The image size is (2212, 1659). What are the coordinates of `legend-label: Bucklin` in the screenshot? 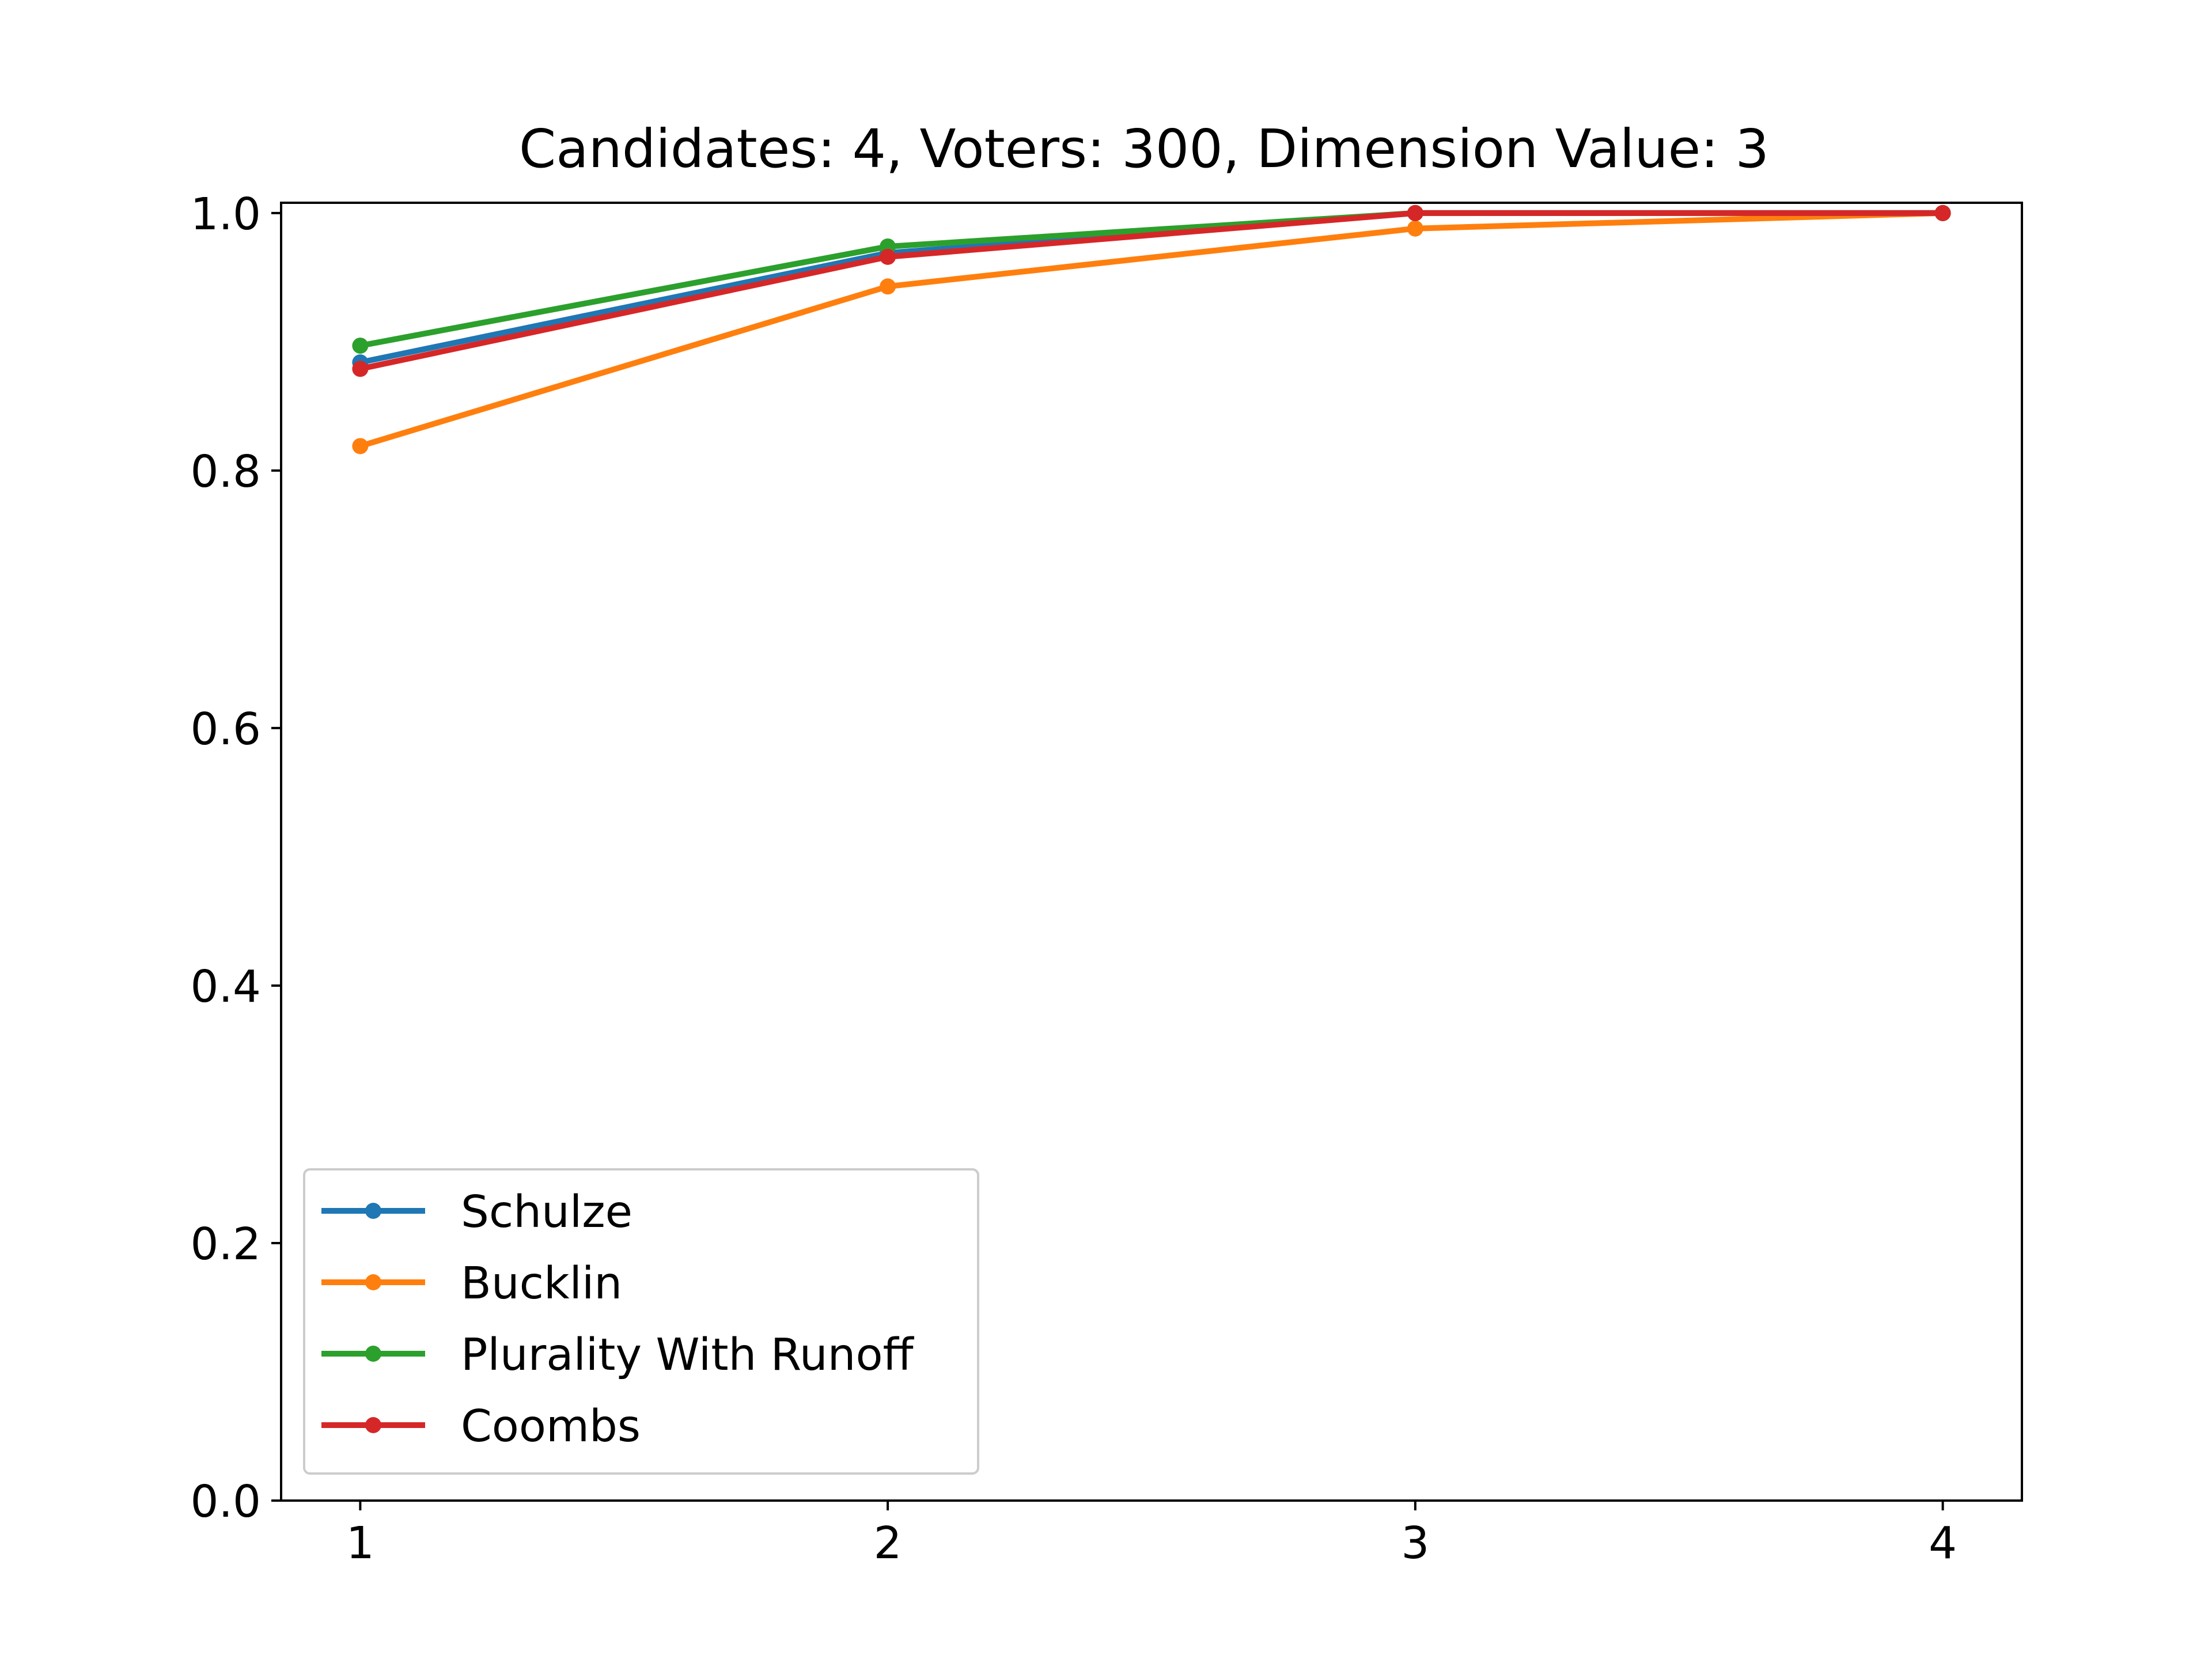 It's located at (541, 1283).